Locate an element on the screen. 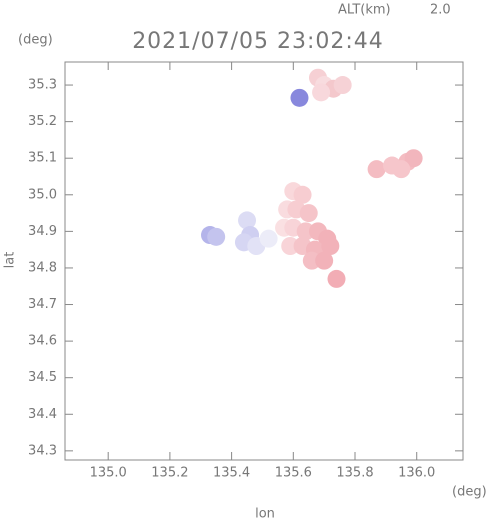 The image size is (491, 521). y-tick-label: 34.6 is located at coordinates (42, 341).